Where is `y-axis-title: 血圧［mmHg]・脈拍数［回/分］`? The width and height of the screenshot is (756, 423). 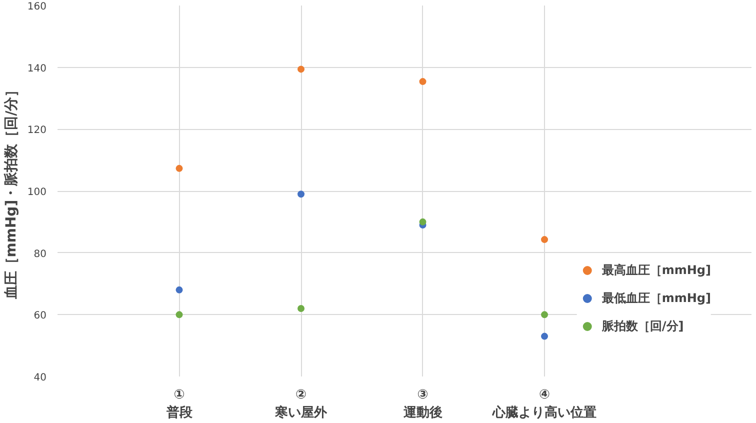
y-axis-title: 血圧［mmHg]・脈拍数［回/分］ is located at coordinates (11, 191).